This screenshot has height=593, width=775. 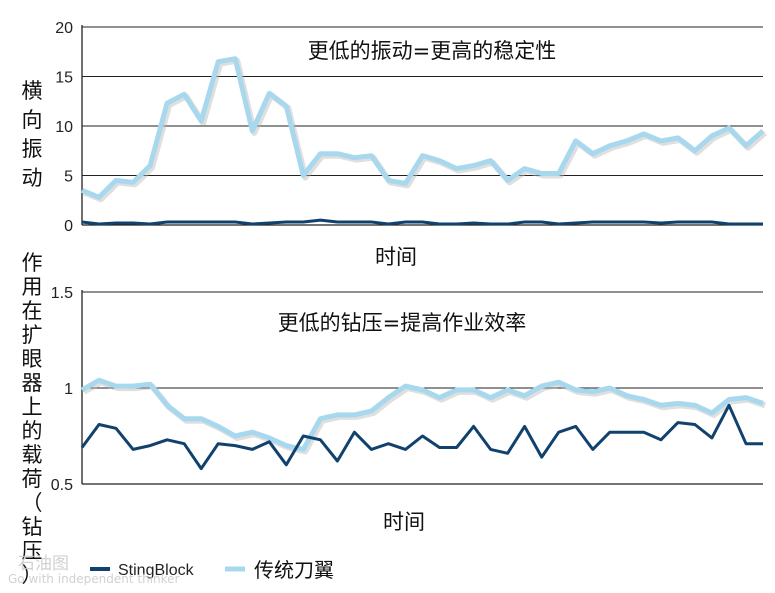 I want to click on chart-annotation: 更低的钻压=提高作业效率, so click(x=402, y=323).